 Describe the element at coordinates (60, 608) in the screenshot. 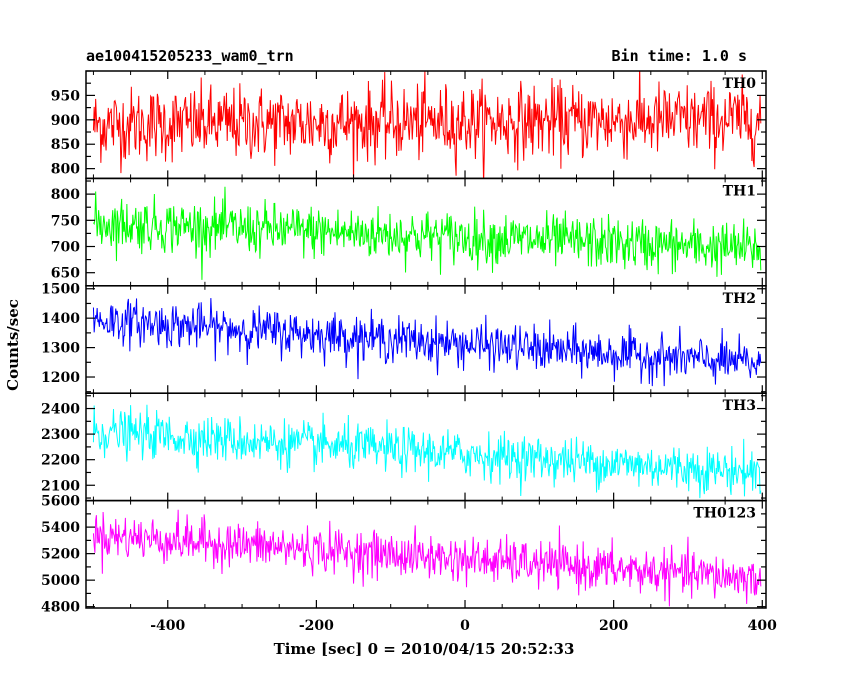

I see `y-tick-label: 4800` at that location.